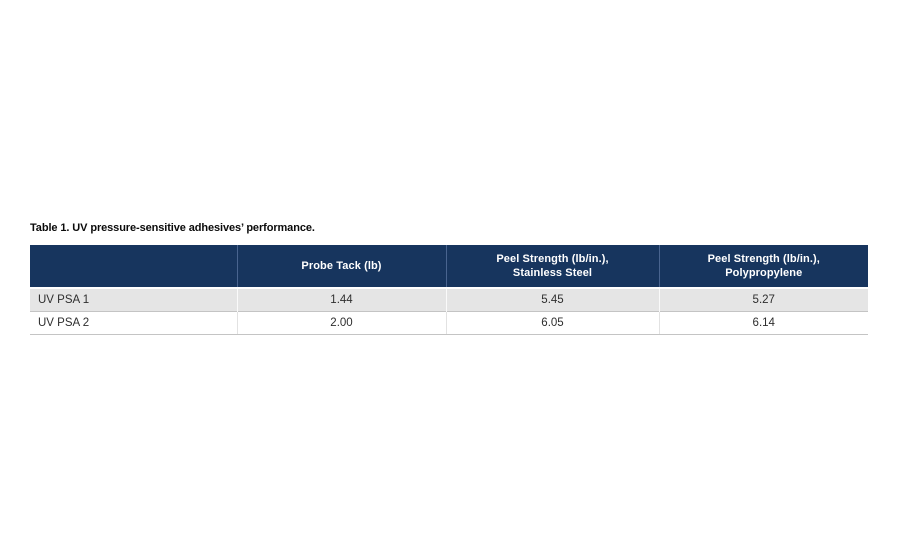 The width and height of the screenshot is (900, 550). What do you see at coordinates (133, 322) in the screenshot?
I see `row-label: UV PSA 2` at bounding box center [133, 322].